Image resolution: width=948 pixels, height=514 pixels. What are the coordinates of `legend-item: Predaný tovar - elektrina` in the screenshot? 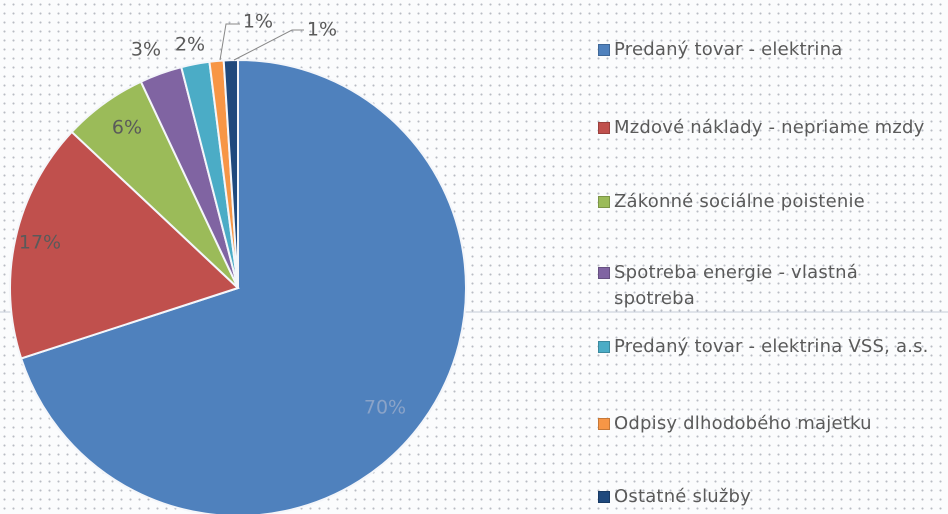 It's located at (770, 50).